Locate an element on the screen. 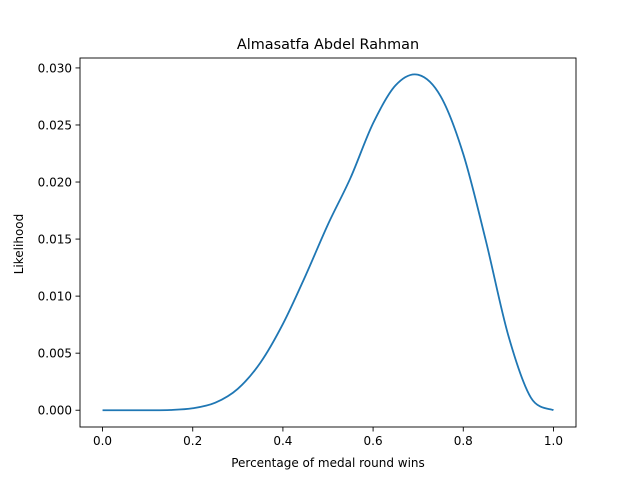 This screenshot has width=640, height=480. x-tick-label-5: 1.0 is located at coordinates (553, 441).